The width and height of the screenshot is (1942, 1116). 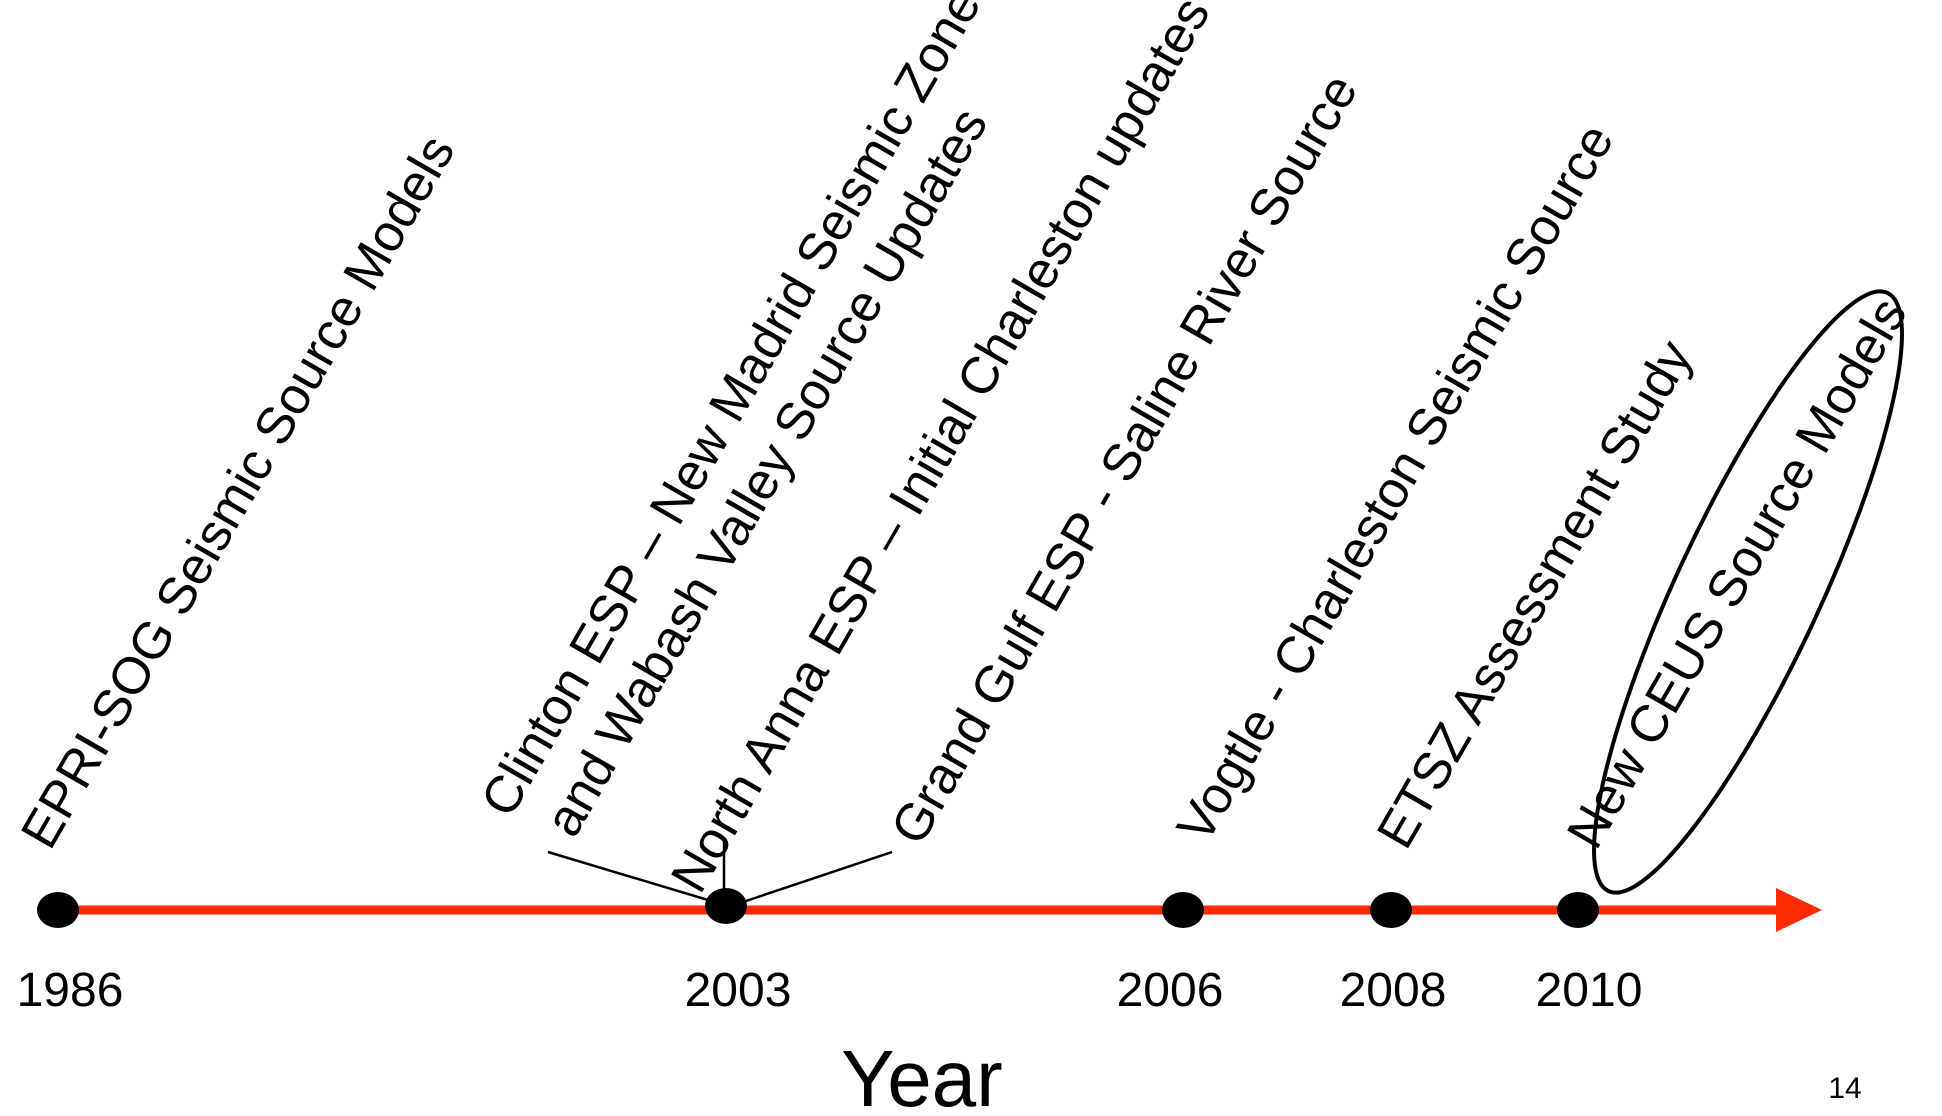 I want to click on year-marker-1986, so click(x=58, y=910).